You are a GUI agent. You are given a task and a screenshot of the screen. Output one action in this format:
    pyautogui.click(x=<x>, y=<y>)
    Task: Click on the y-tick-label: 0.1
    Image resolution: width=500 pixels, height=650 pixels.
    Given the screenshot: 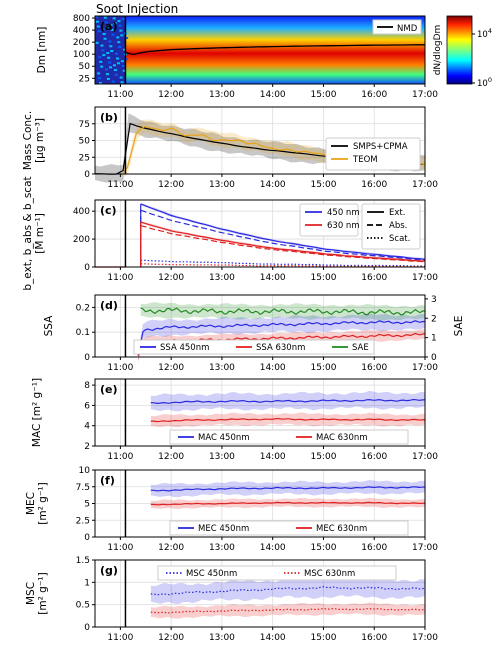 What is the action you would take?
    pyautogui.click(x=83, y=333)
    